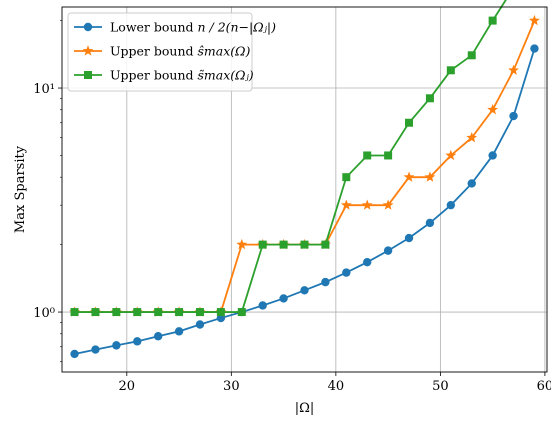 The image size is (551, 421). I want to click on legend-label: Upper bound ŝmax(Ω), so click(180, 51).